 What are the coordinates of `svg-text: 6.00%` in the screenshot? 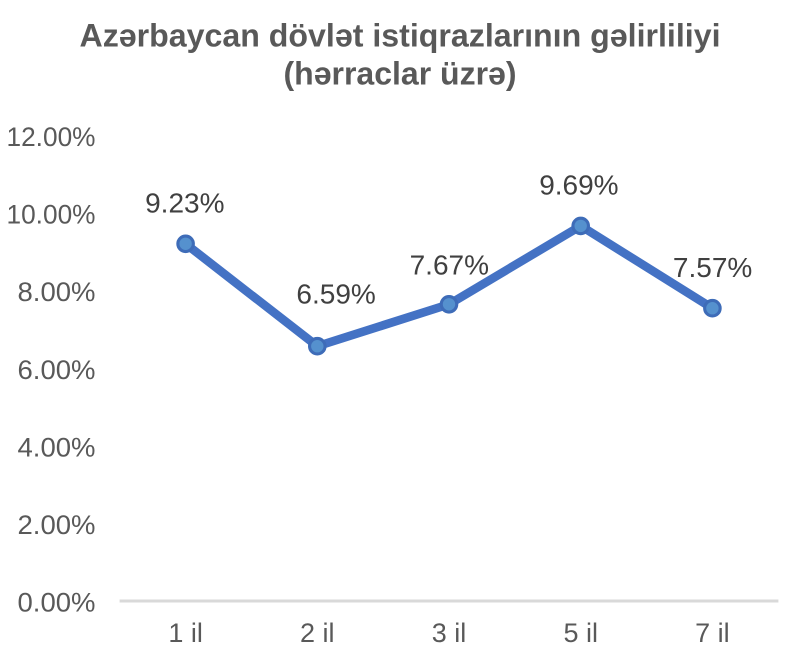 It's located at (57, 370).